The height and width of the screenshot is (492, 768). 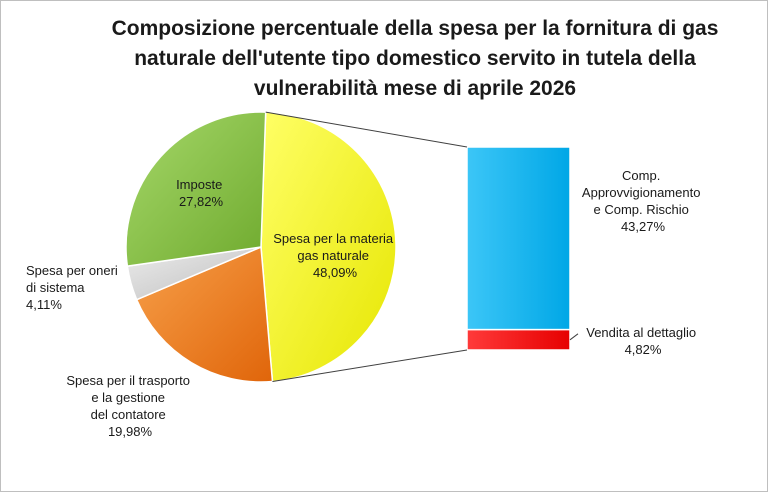 I want to click on slice-value: 19,98%, so click(x=130, y=431).